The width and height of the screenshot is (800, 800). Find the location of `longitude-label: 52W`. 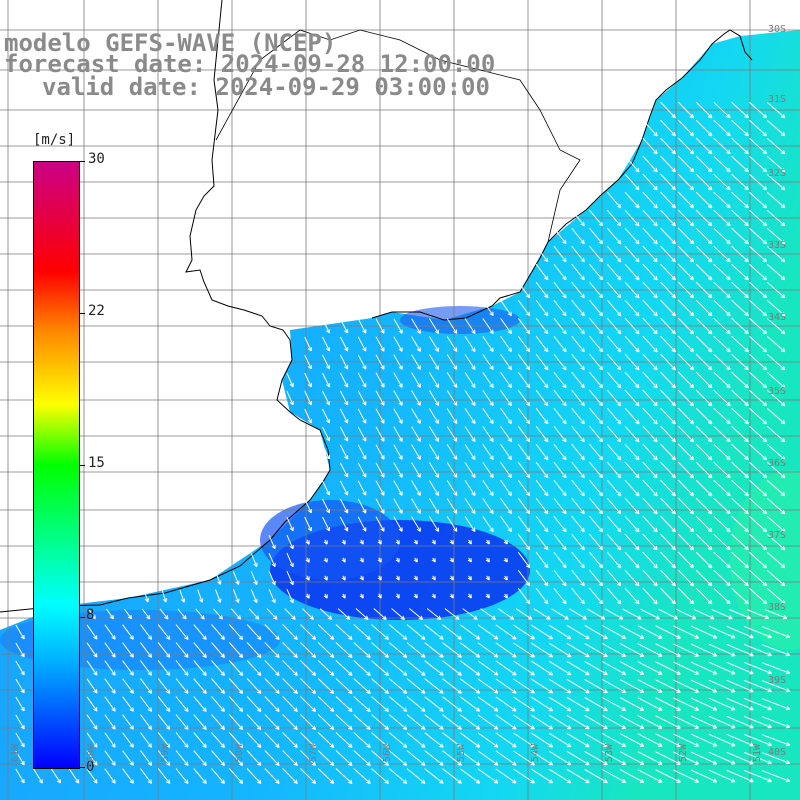

longitude-label: 52W is located at coordinates (683, 753).